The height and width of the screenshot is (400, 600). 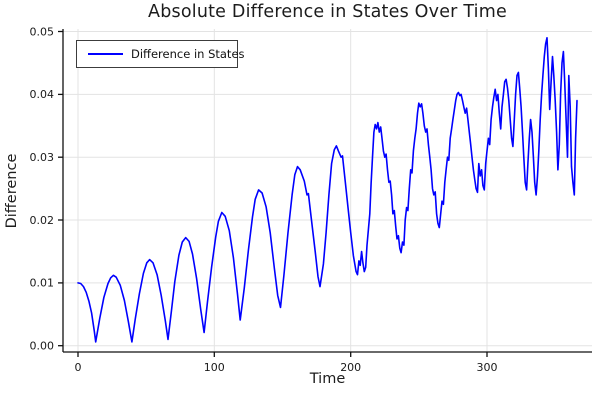 I want to click on y-tick-label: 0.02, so click(x=42, y=220).